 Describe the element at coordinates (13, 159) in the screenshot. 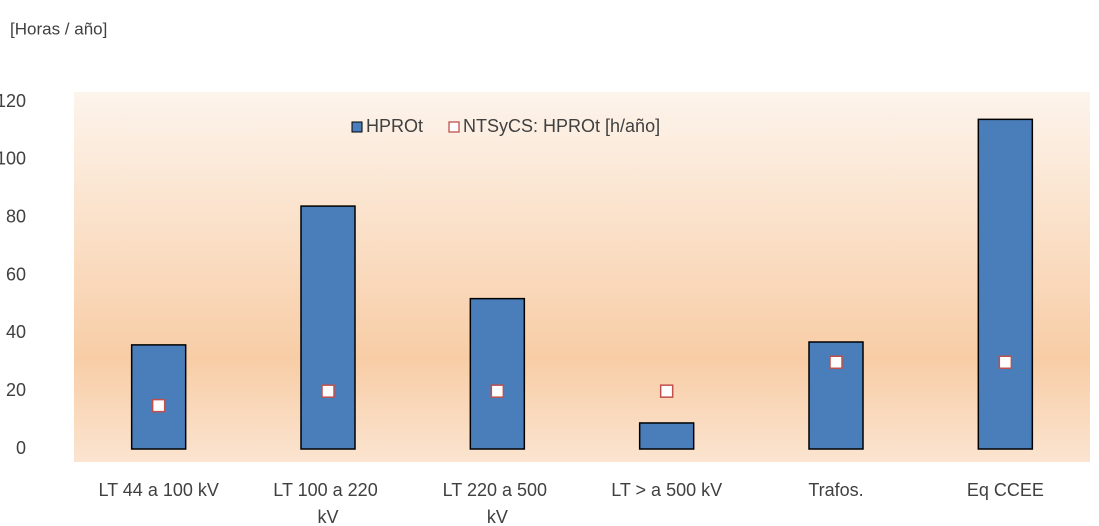

I see `y-tick-label: 100` at that location.